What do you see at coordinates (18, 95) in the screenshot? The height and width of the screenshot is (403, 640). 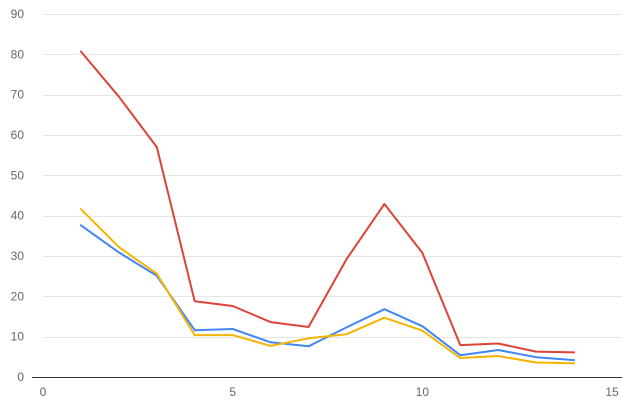 I see `y-tick-label: 70` at bounding box center [18, 95].